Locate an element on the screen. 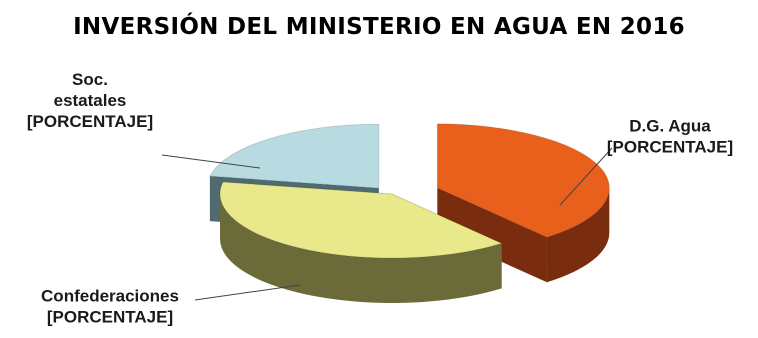 Image resolution: width=758 pixels, height=338 pixels. slice-top-confederaciones is located at coordinates (361, 220).